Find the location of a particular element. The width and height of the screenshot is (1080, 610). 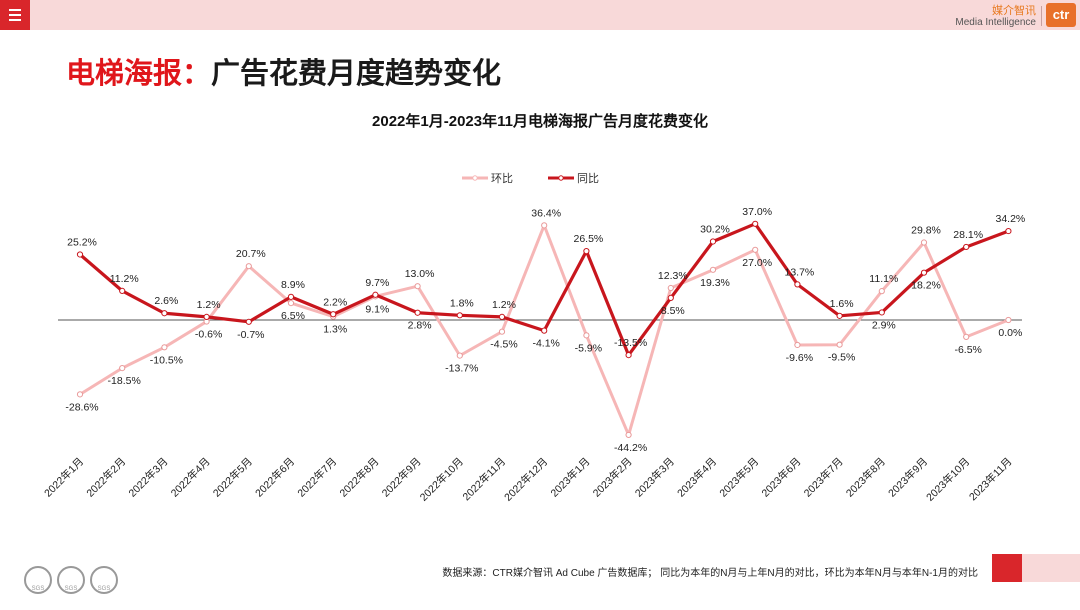

data-label-s1-11: -4.1% is located at coordinates (545, 344).